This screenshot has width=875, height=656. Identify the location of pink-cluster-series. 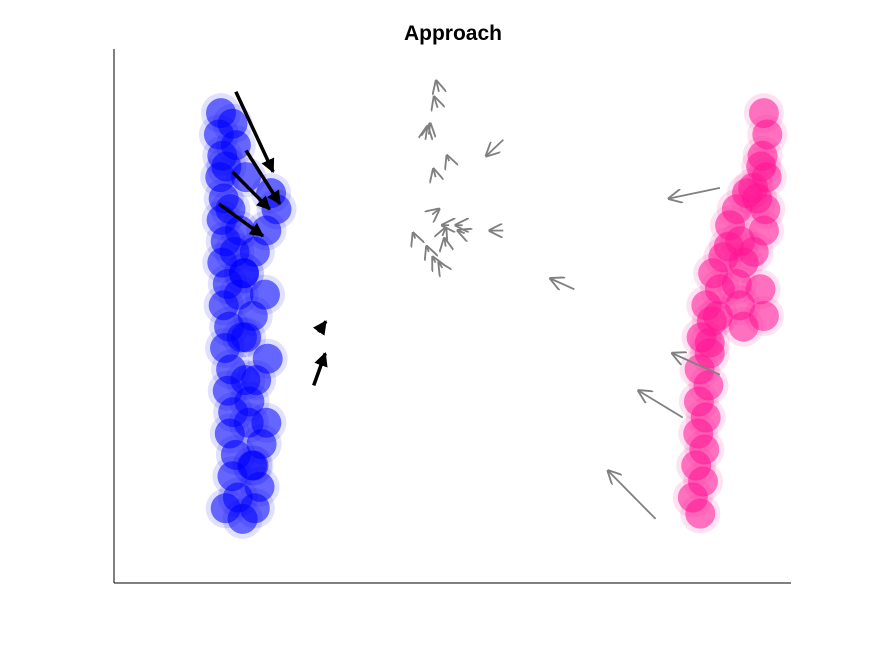
(730, 313).